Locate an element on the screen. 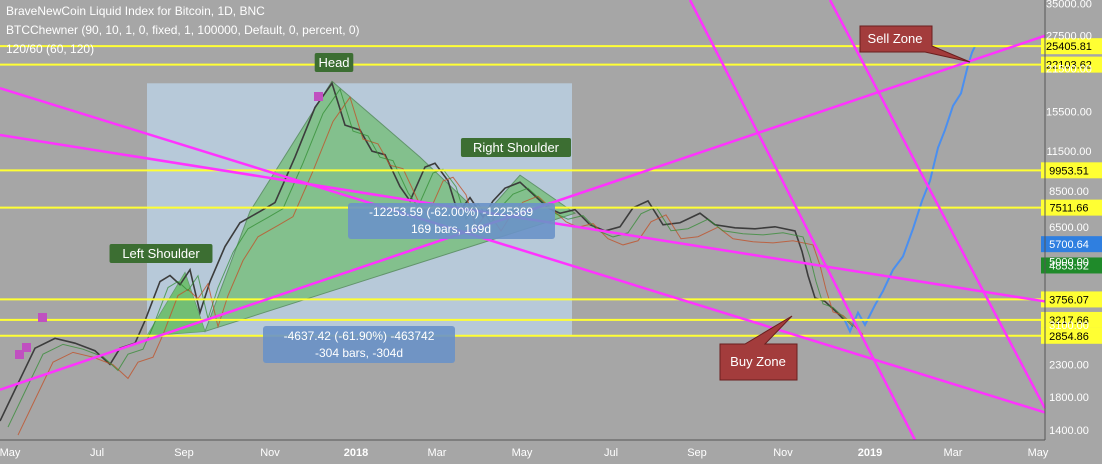 This screenshot has height=464, width=1102. right-shoulder-label-box is located at coordinates (516, 147).